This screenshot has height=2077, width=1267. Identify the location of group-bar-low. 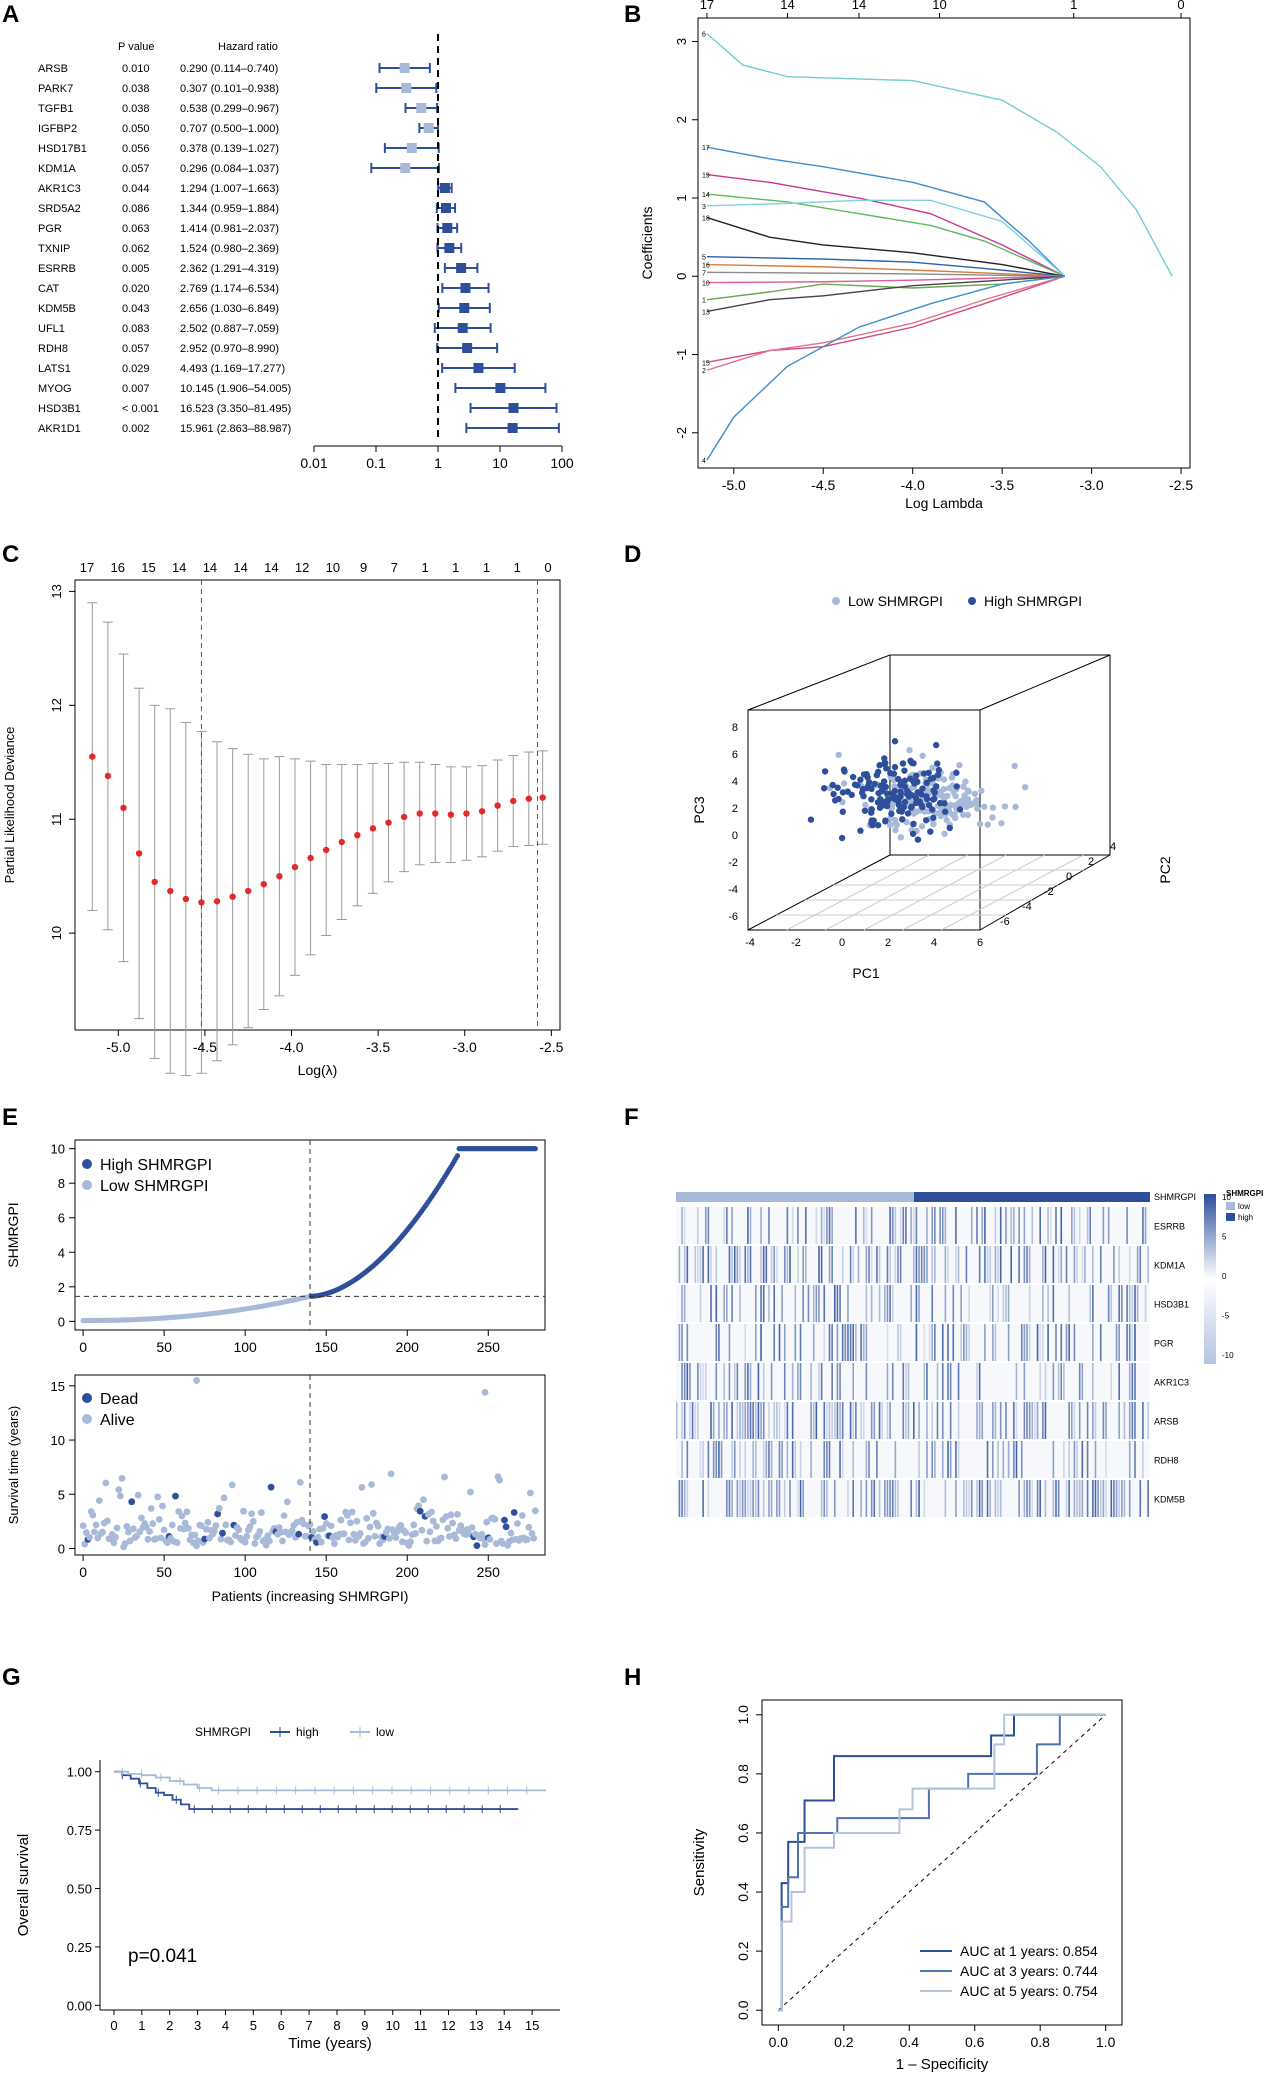
(795, 1197).